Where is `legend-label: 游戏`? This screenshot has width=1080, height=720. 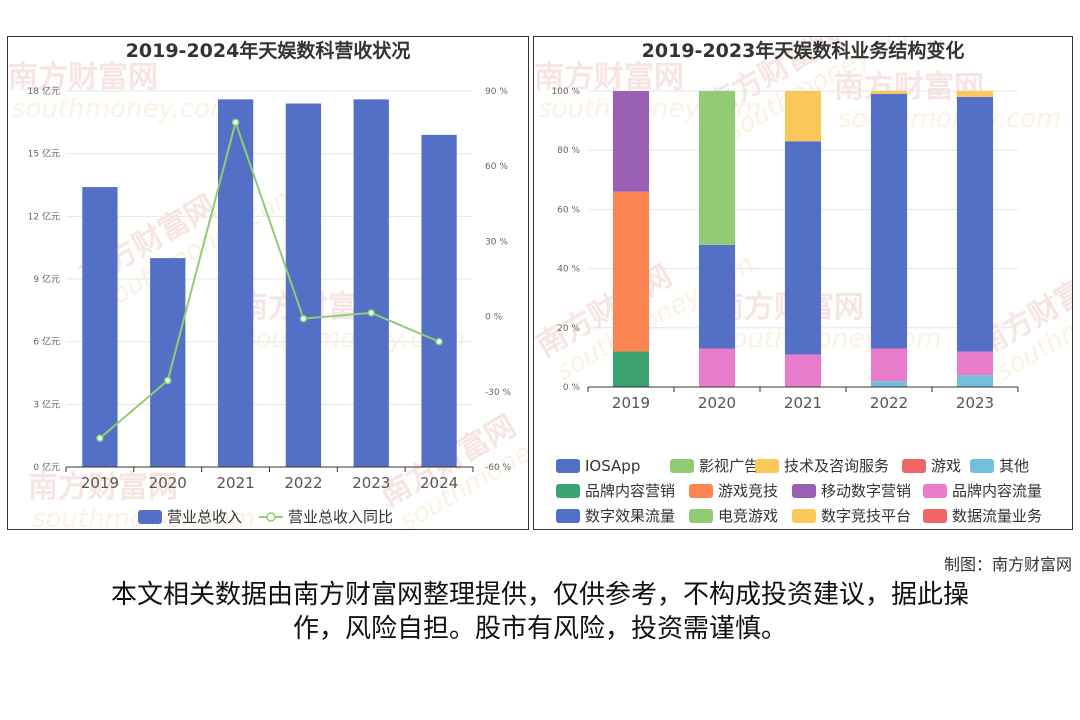 legend-label: 游戏 is located at coordinates (946, 466).